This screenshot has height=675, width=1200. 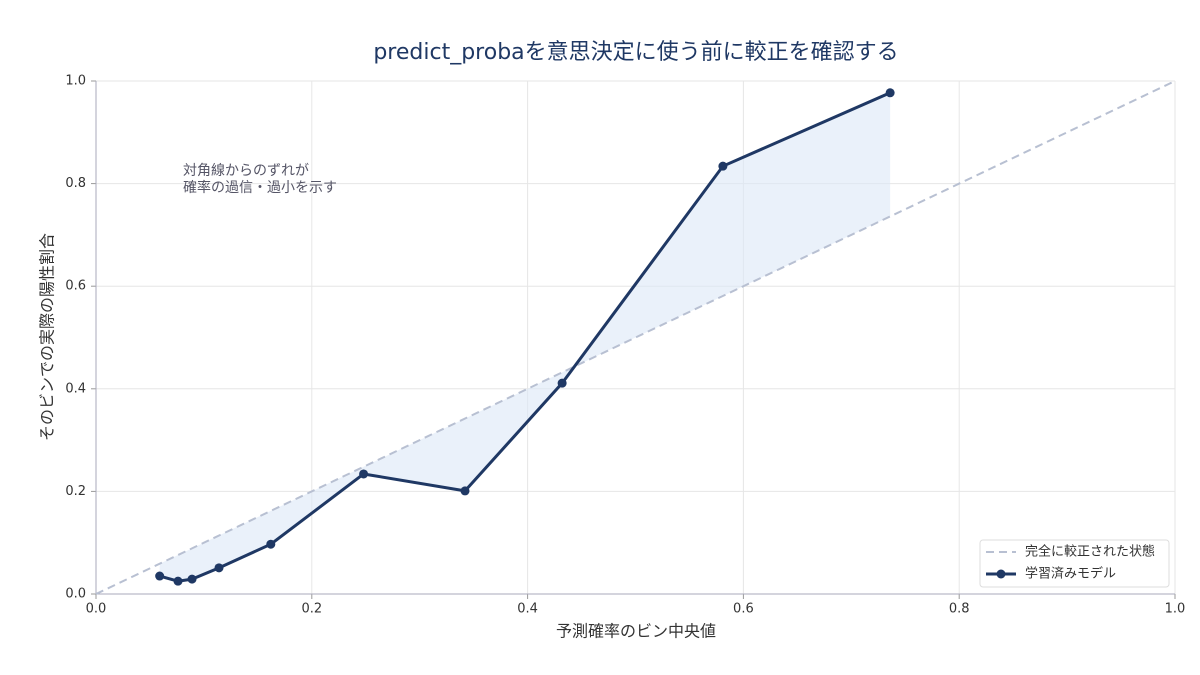 What do you see at coordinates (1074, 563) in the screenshot?
I see `legend-box` at bounding box center [1074, 563].